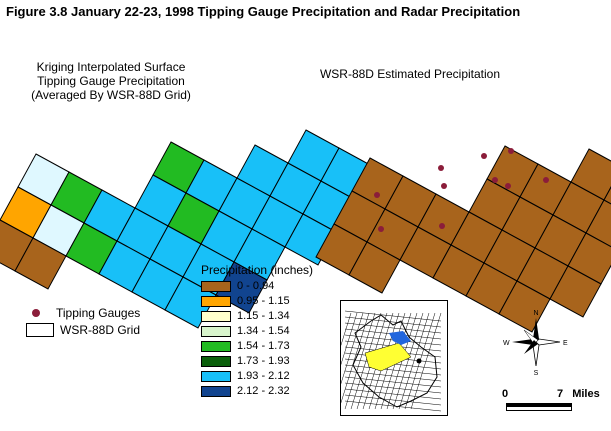 This screenshot has width=611, height=431. What do you see at coordinates (410, 74) in the screenshot?
I see `right-panel-title: WSR-88D Estimated Precipitation` at bounding box center [410, 74].